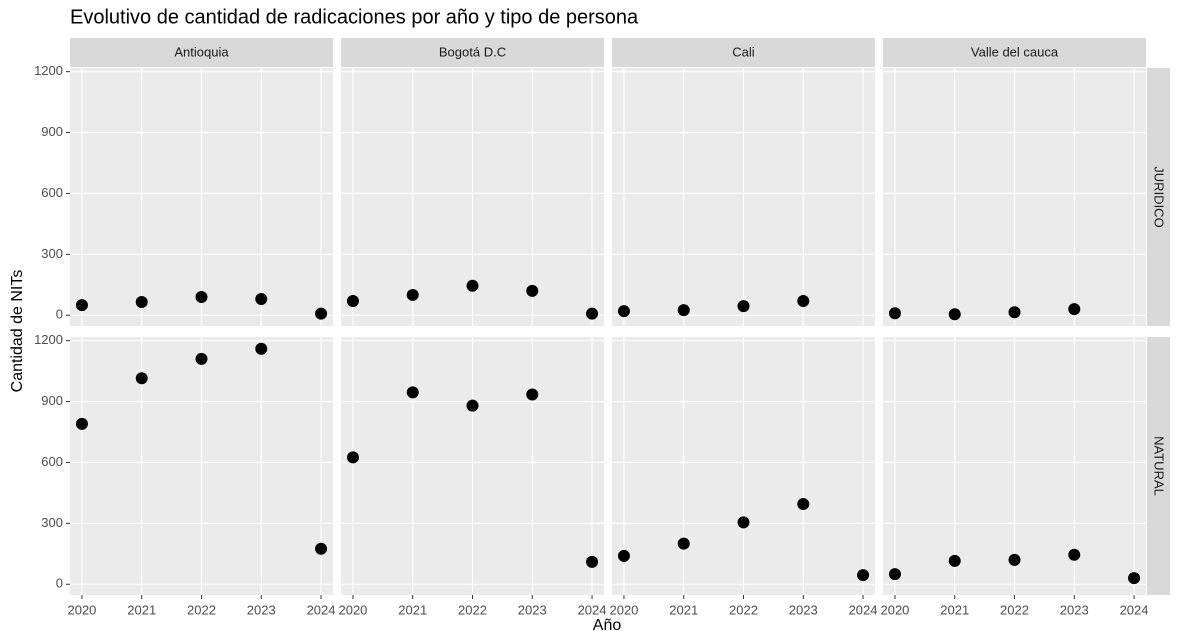  What do you see at coordinates (607, 624) in the screenshot?
I see `x-axis-label: Año` at bounding box center [607, 624].